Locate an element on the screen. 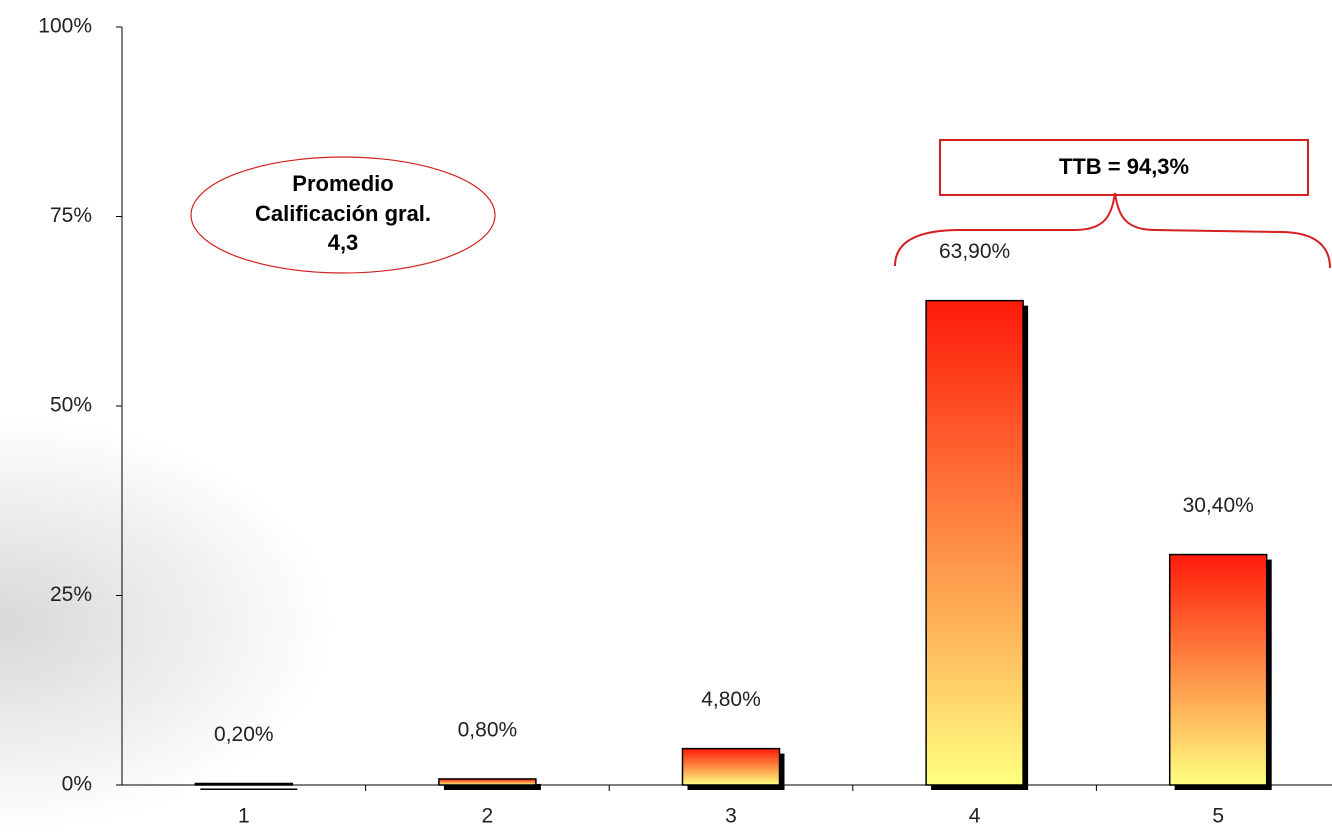  y-tick-label: 75% is located at coordinates (71, 215).